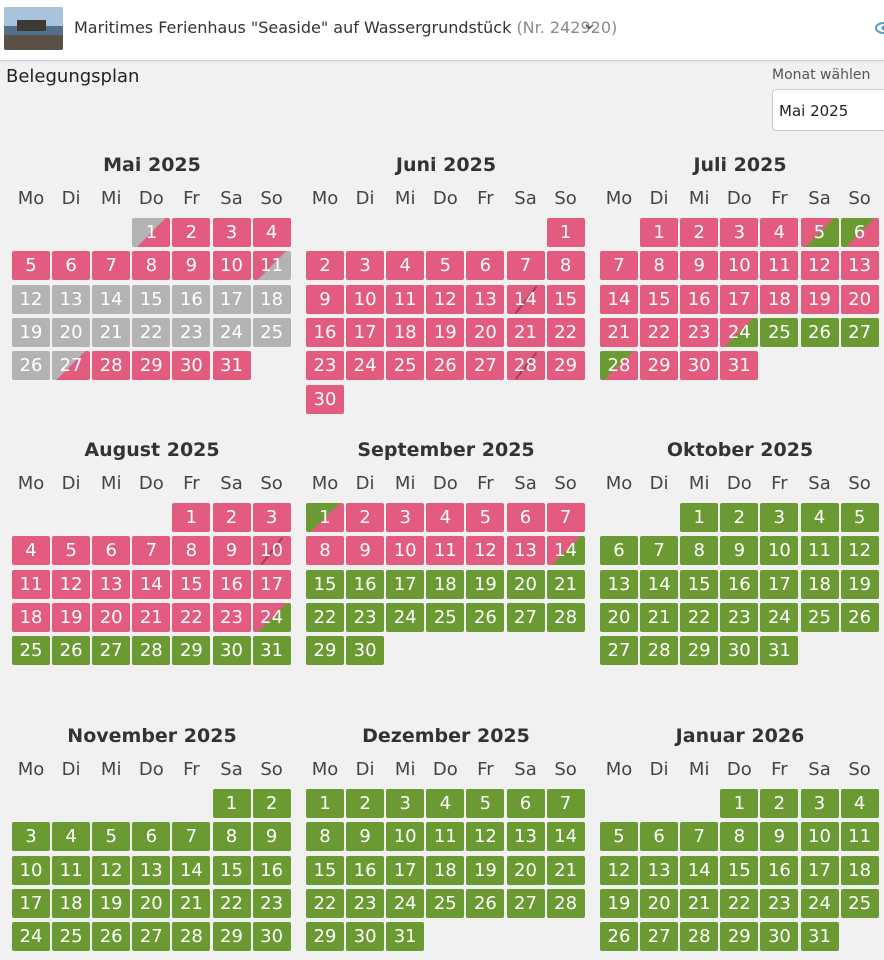  Describe the element at coordinates (589, 26) in the screenshot. I see `chevron-down-icon` at that location.